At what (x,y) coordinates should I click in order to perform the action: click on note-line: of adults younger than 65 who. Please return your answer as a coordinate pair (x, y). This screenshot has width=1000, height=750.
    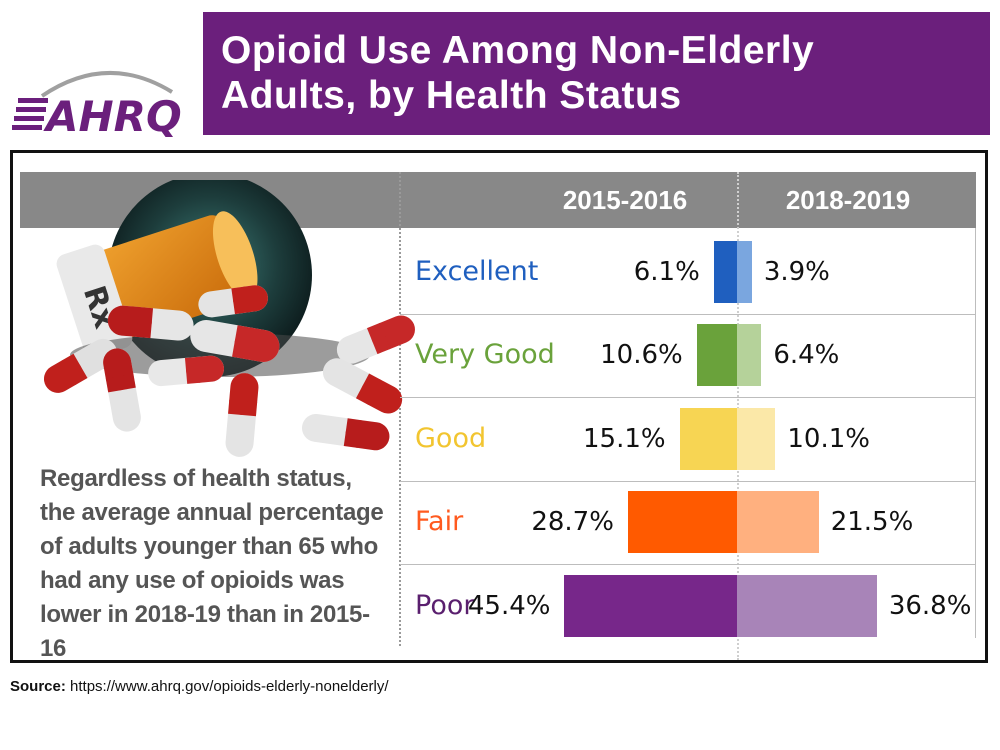
    Looking at the image, I should click on (209, 546).